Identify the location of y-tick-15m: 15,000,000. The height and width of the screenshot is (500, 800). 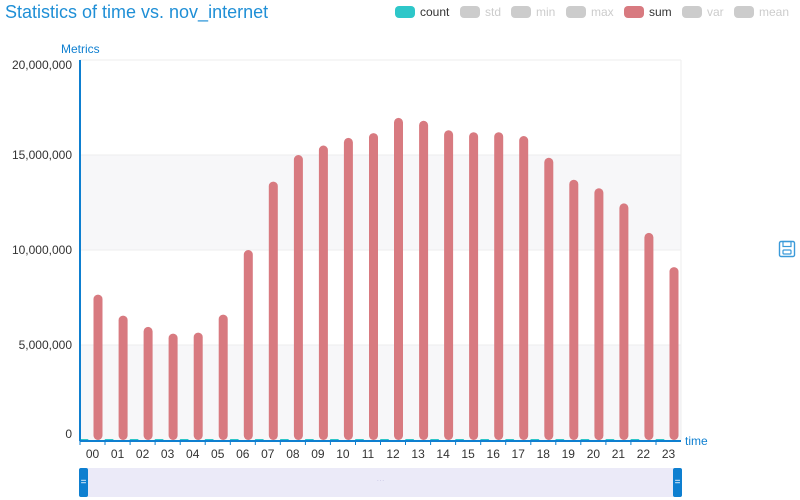
(42, 155).